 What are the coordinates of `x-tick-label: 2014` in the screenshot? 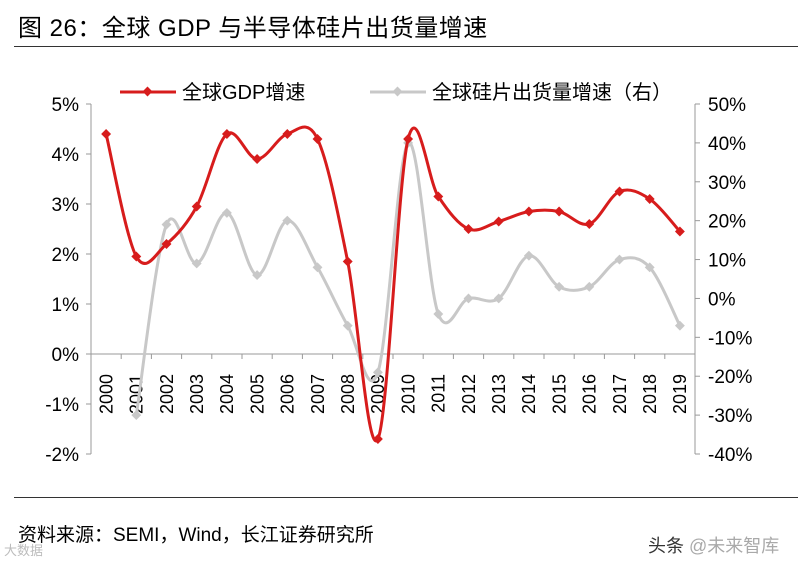 It's located at (529, 394).